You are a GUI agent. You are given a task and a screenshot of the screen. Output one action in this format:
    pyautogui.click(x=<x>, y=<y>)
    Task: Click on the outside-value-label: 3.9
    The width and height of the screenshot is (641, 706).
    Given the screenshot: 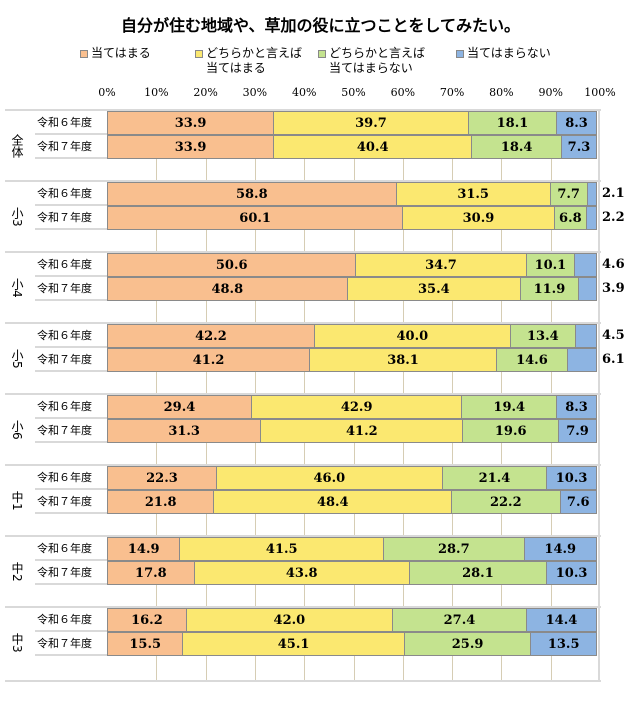 What is the action you would take?
    pyautogui.click(x=613, y=288)
    